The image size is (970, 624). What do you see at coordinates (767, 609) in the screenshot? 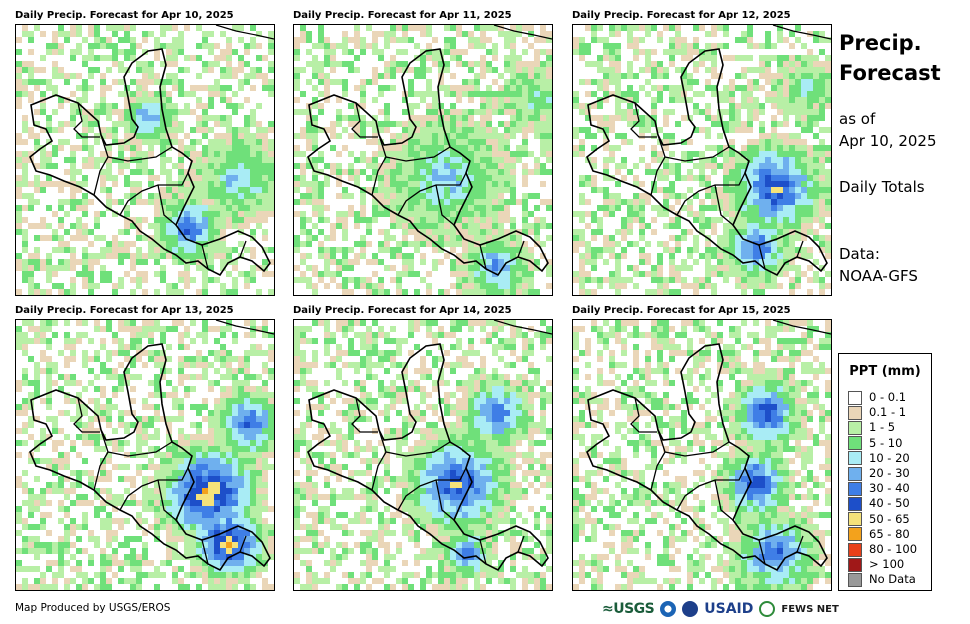
I see `fews-globe-icon` at bounding box center [767, 609].